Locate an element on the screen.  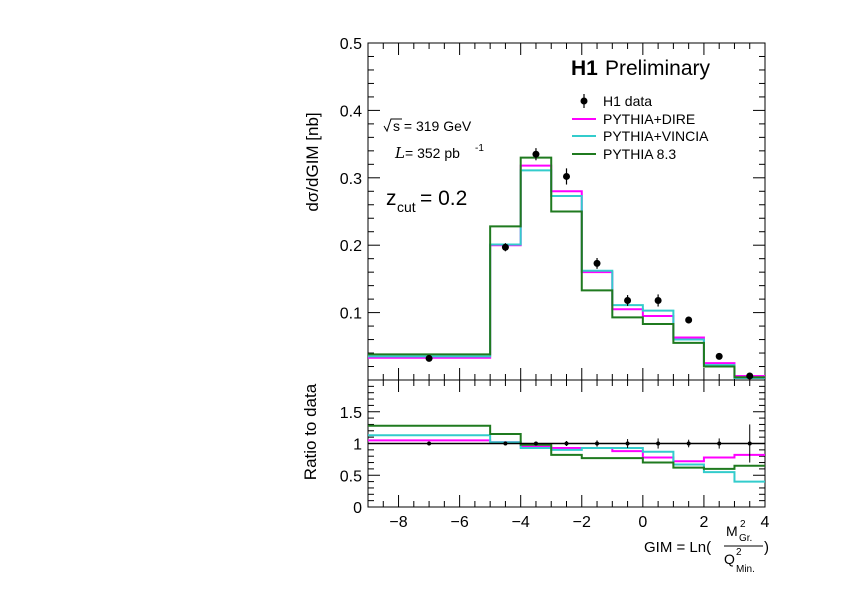
energy-annotation: s = 319 GeV is located at coordinates (427, 126).